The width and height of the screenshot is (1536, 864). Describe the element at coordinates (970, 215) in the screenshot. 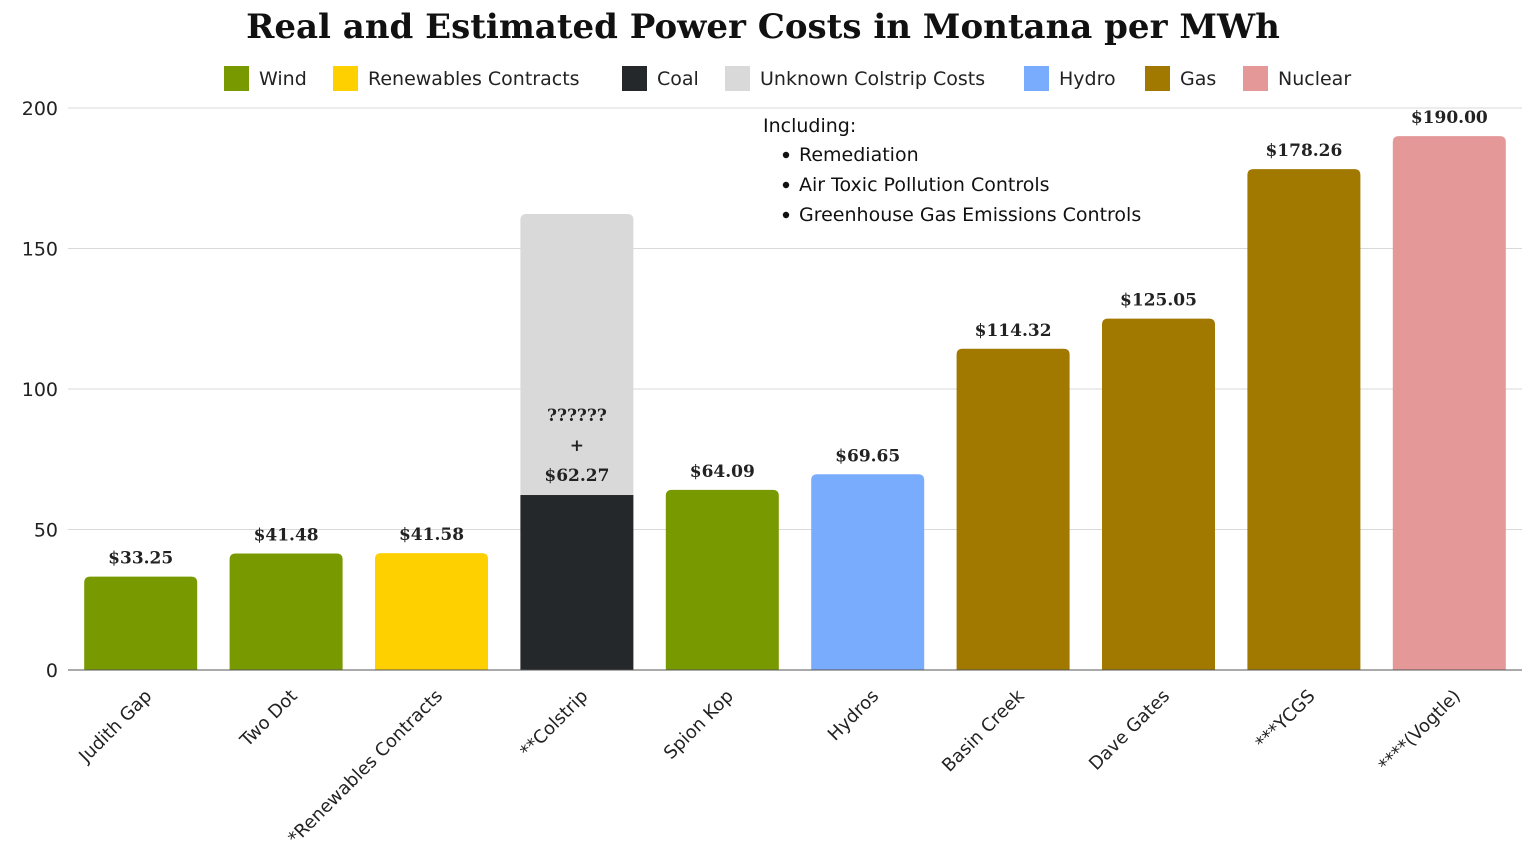

I see `annotation-item: Greenhouse Gas Emissions Controls` at that location.